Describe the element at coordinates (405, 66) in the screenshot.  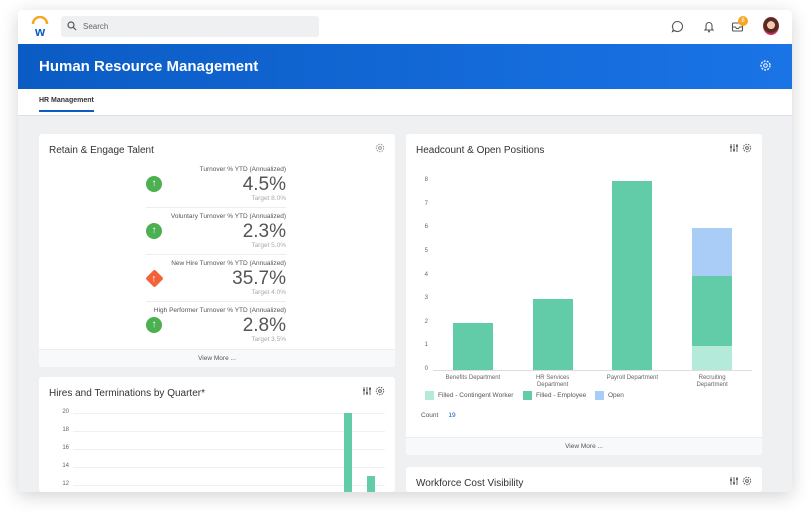
I see `page-banner: Human Resource Management` at that location.